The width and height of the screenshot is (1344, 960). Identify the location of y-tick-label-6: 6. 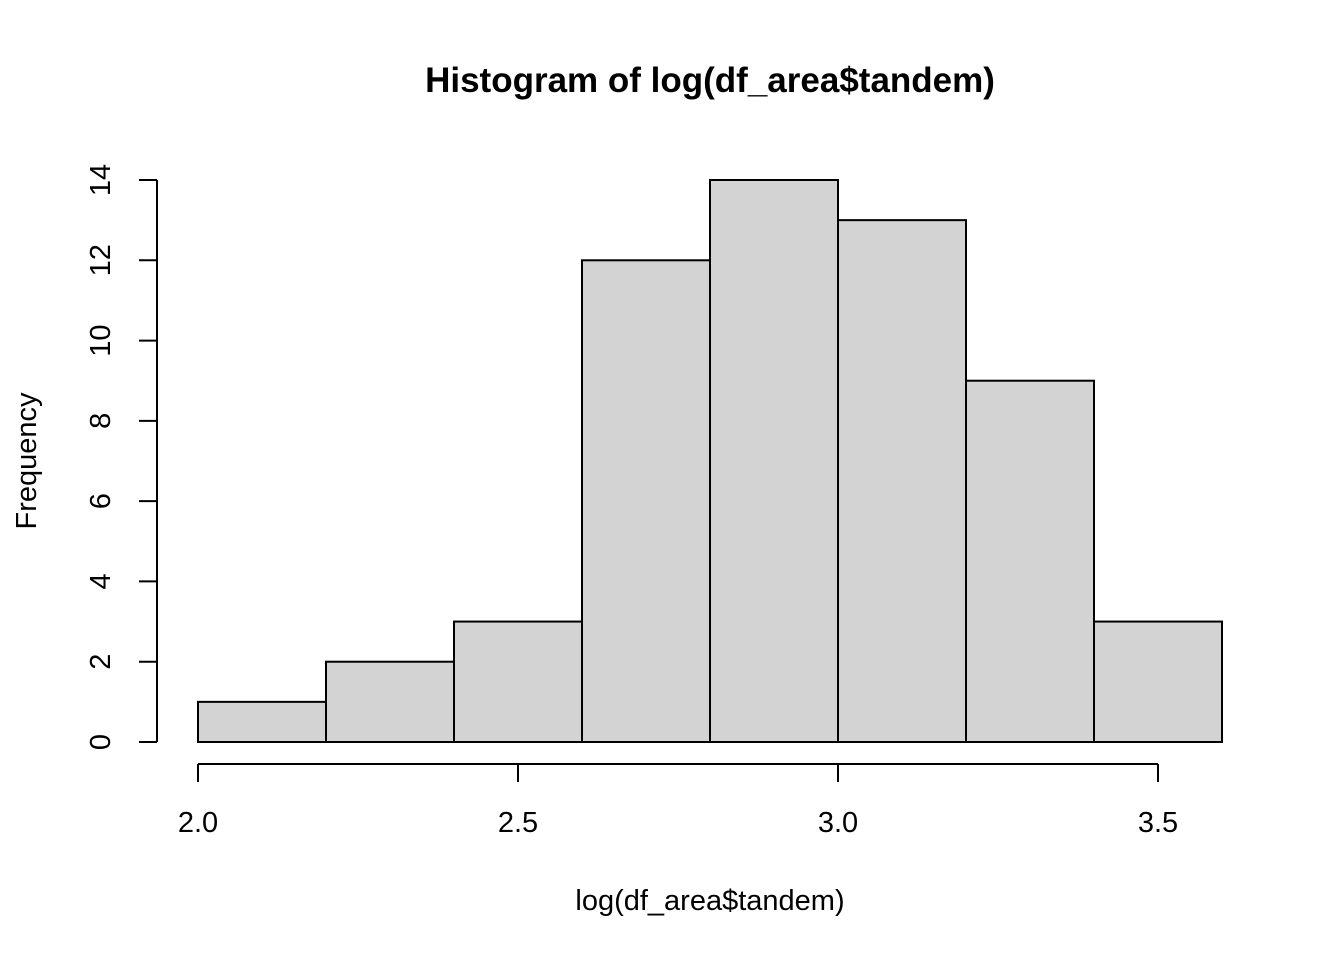
(101, 501).